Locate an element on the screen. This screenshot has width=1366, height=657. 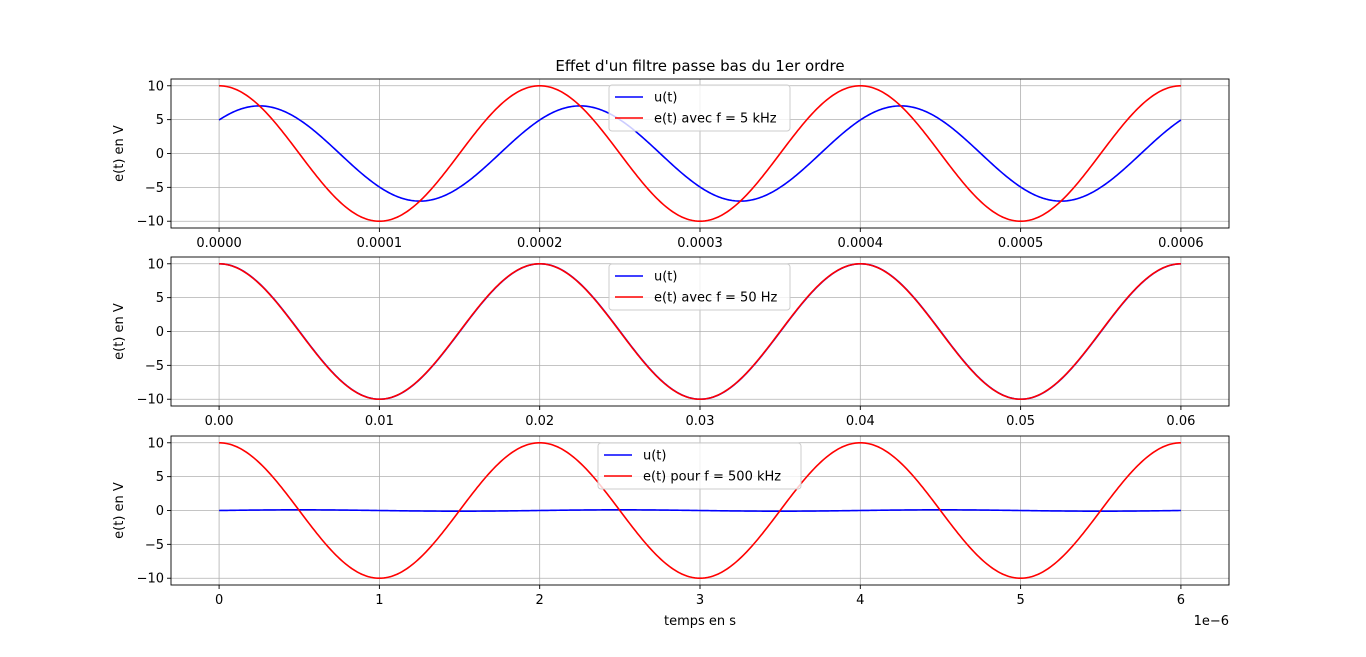
x-tick-label: 0.0002 is located at coordinates (540, 243).